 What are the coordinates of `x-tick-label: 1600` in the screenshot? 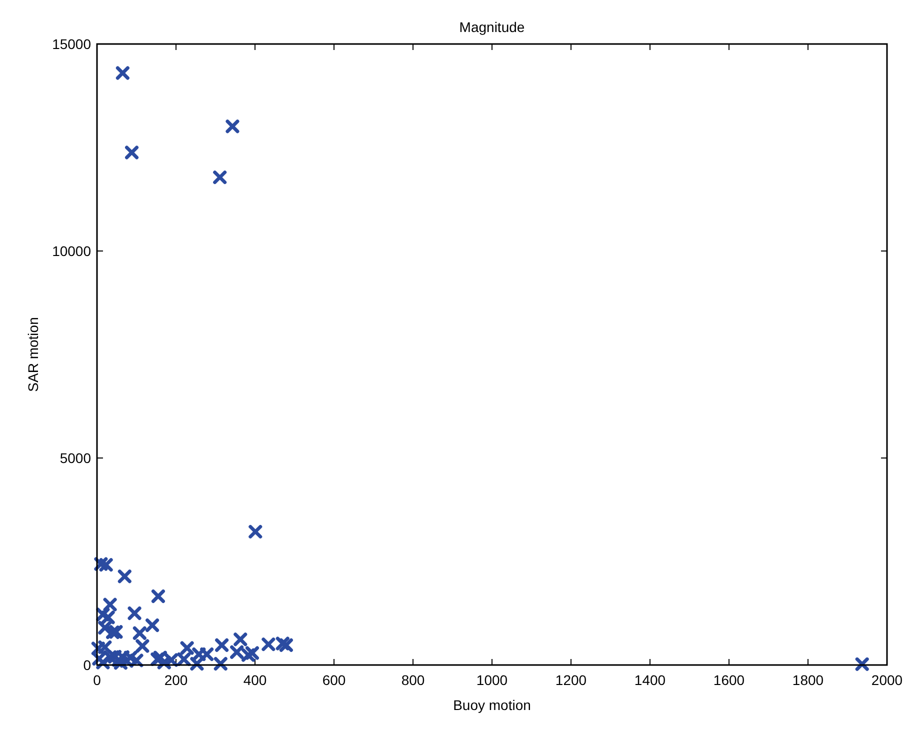 It's located at (729, 680).